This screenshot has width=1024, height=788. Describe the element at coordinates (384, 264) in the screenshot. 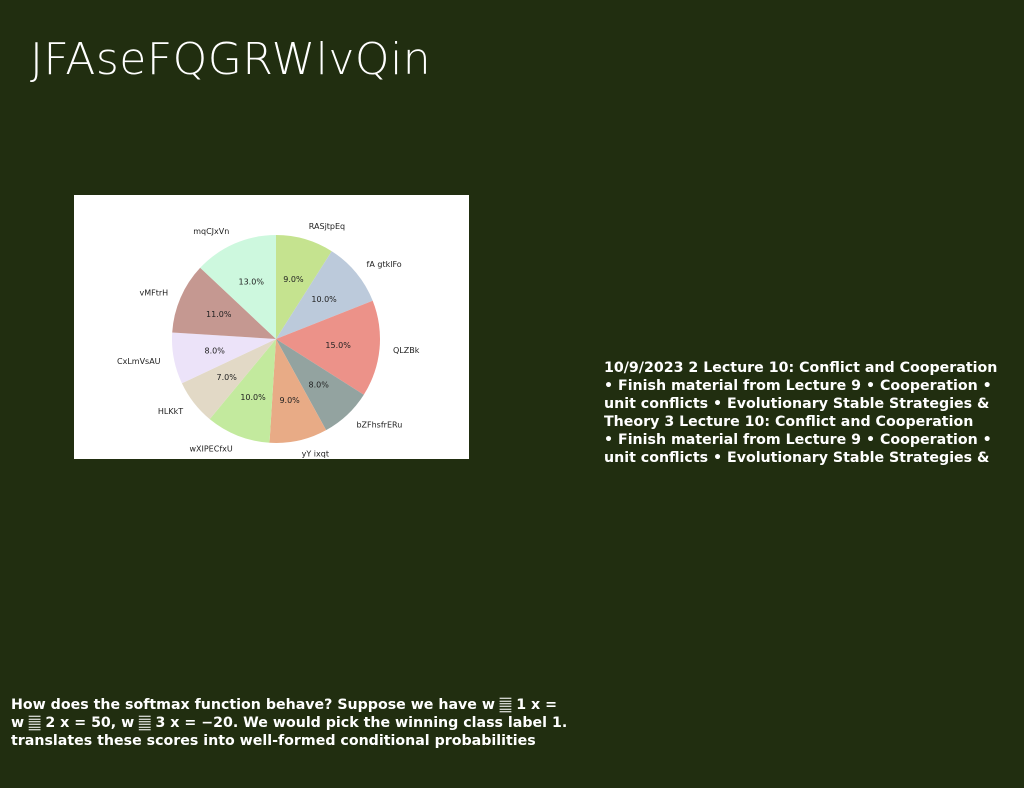

I see `slice-category-label: fA gtklFo` at that location.